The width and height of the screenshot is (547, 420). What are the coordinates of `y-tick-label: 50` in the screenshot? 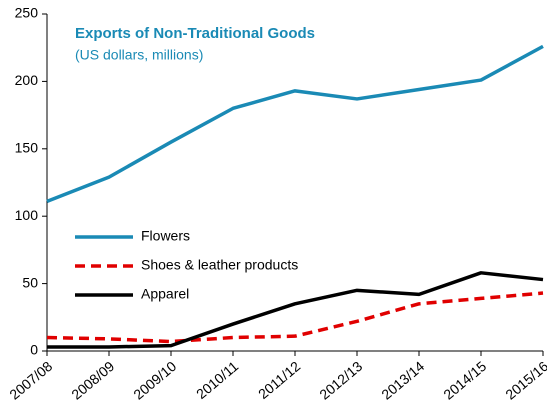 It's located at (30, 282).